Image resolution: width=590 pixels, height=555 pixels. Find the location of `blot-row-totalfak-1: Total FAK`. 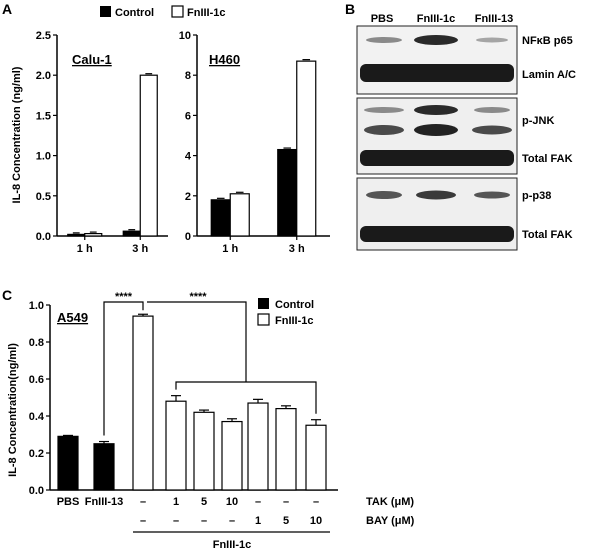

blot-row-totalfak-1: Total FAK is located at coordinates (547, 159).